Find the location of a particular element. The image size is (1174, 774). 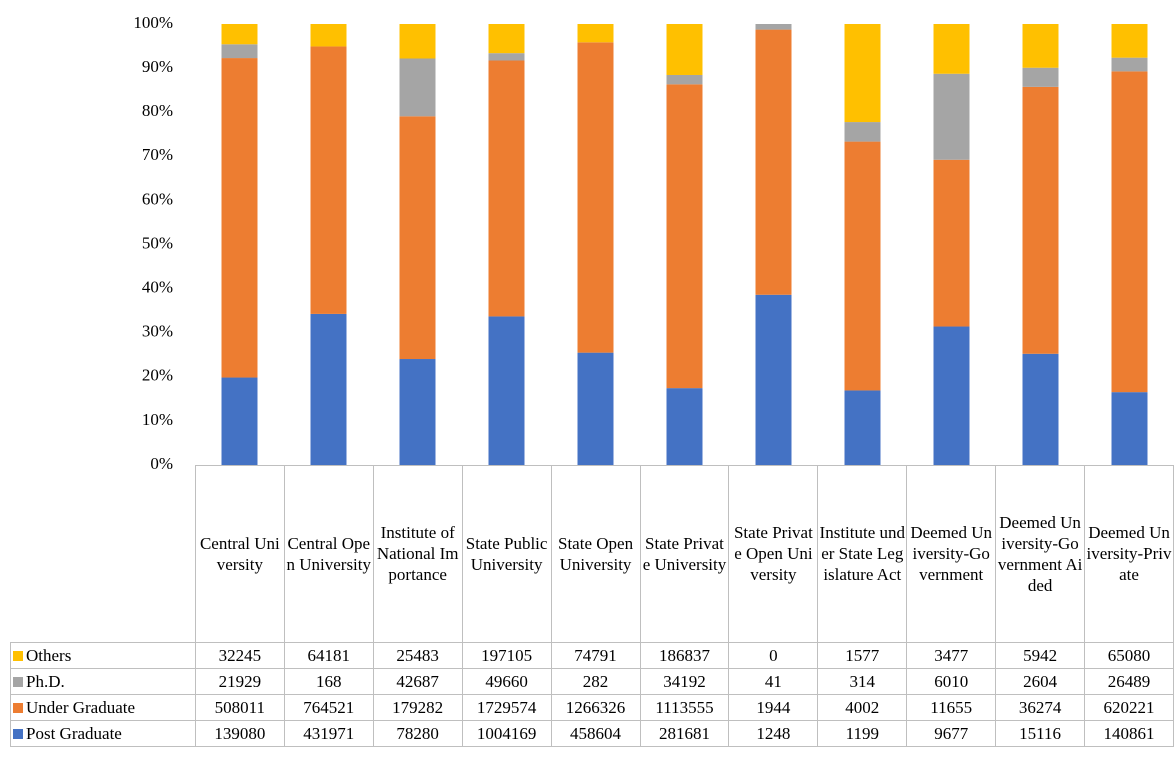

table-value: 3477 is located at coordinates (951, 655).